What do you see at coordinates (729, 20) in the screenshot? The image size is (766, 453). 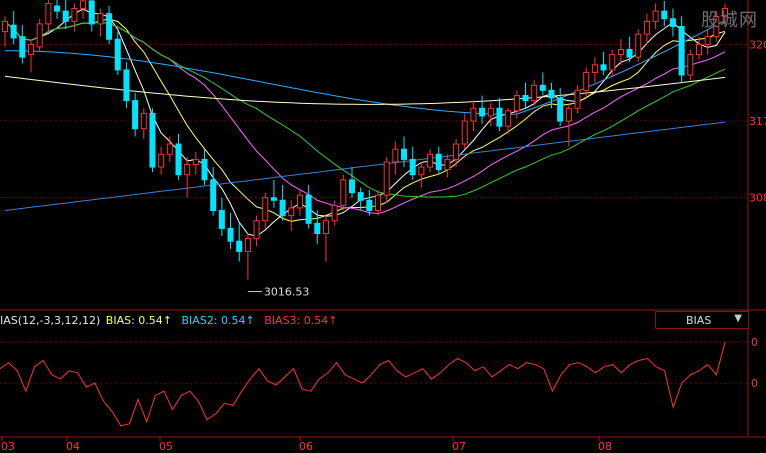 I see `watermark-text: 股城网` at bounding box center [729, 20].